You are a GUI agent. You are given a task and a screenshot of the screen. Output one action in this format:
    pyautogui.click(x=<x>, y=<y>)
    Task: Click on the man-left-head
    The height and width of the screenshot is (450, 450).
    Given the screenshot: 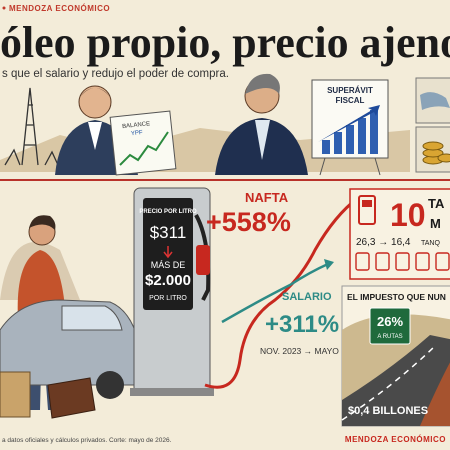 What is the action you would take?
    pyautogui.click(x=95, y=102)
    